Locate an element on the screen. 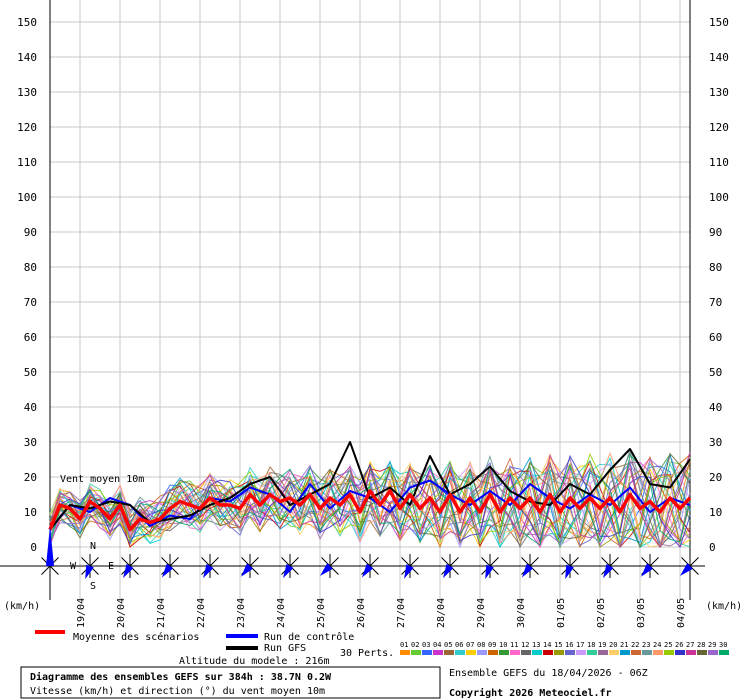 This screenshot has height=700, width=740. compass-letter-e: E is located at coordinates (111, 566).